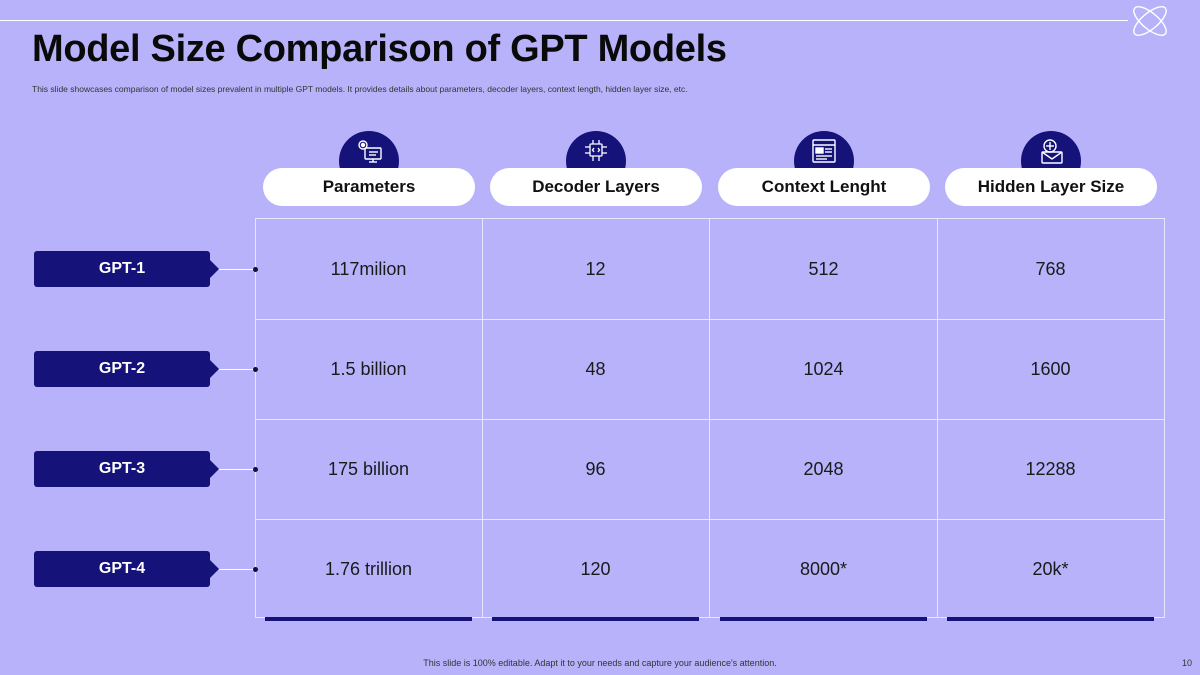  What do you see at coordinates (595, 568) in the screenshot?
I see `table-cell: 120` at bounding box center [595, 568].